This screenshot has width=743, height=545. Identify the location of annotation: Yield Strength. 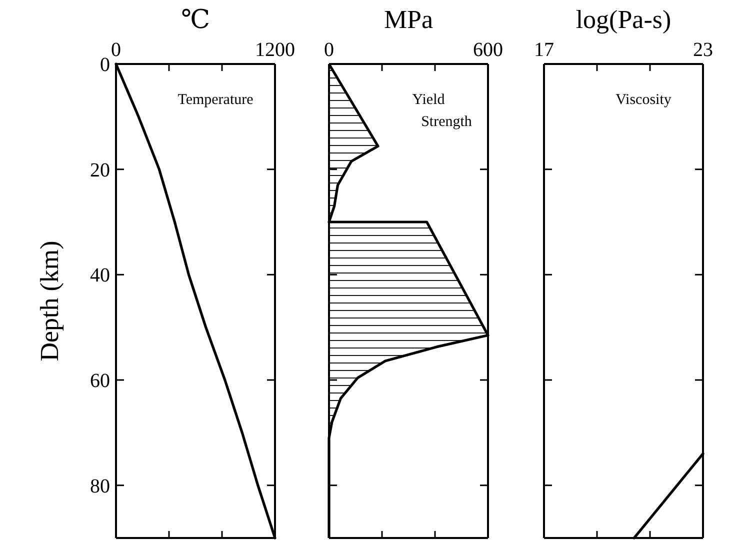
(442, 111).